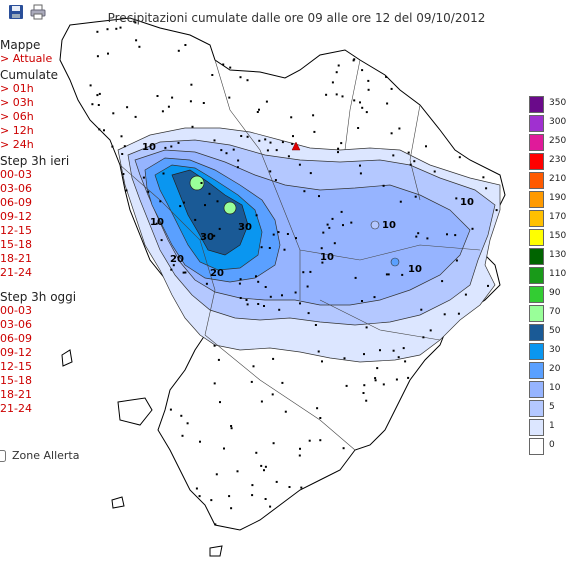 This screenshot has width=573, height=561. What do you see at coordinates (16, 174) in the screenshot?
I see `menu-item-ieri-00-03: 00-03` at bounding box center [16, 174].